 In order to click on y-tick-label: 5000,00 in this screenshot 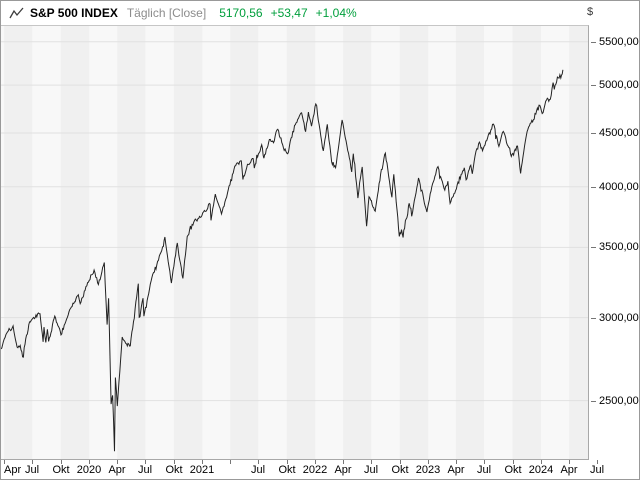, I will do `click(619, 85)`.